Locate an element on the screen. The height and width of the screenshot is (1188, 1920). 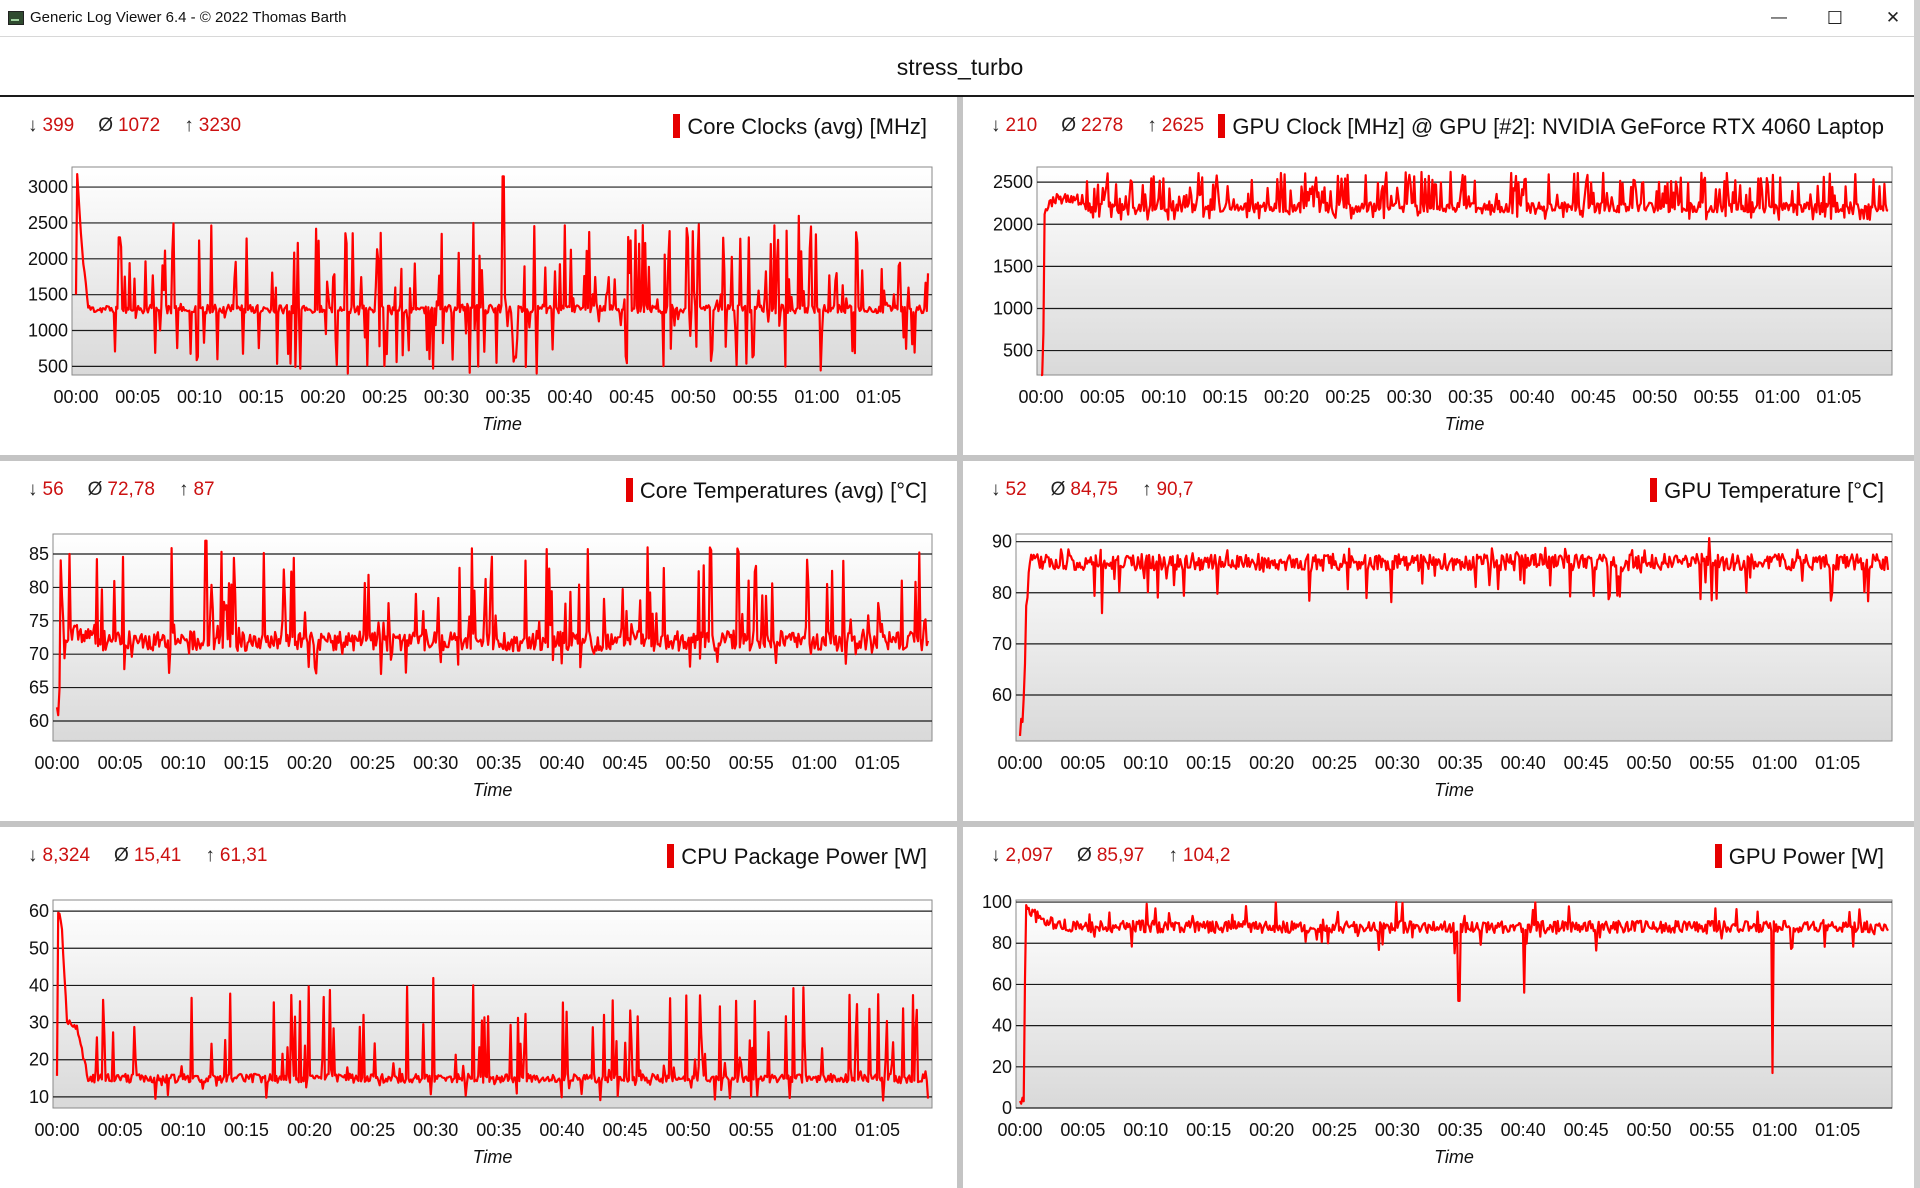
stat-min: ↓ 210 is located at coordinates (1014, 125).